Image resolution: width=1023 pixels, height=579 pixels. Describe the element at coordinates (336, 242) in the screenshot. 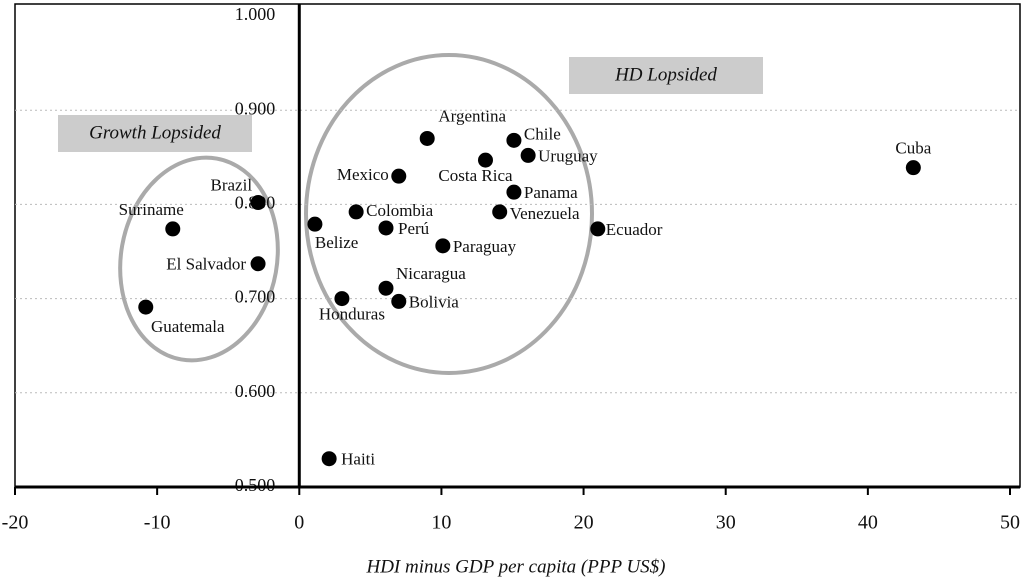

I see `point-label: Belize` at that location.